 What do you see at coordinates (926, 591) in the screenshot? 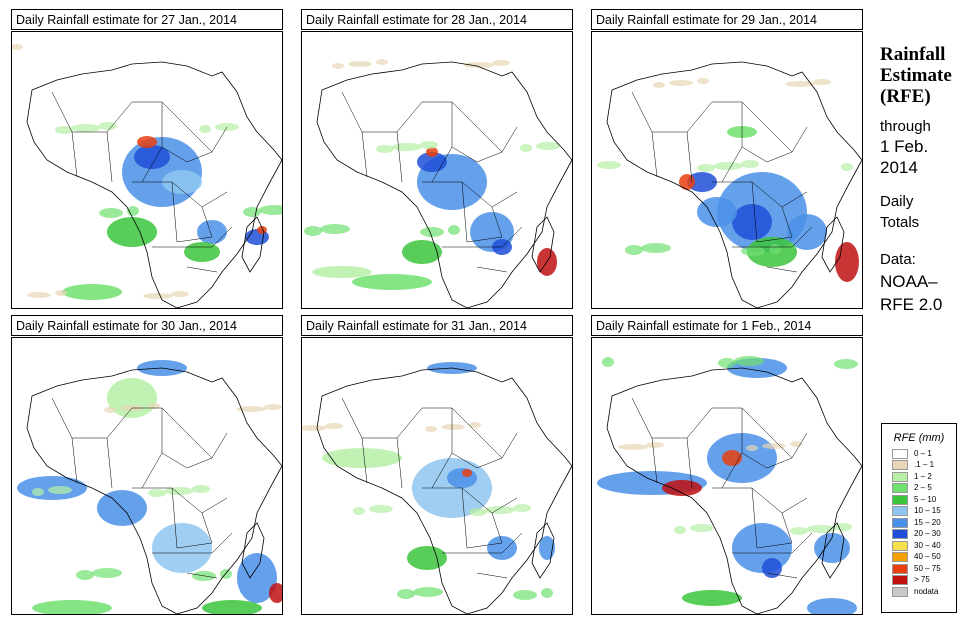
I see `legend-label: nodata` at bounding box center [926, 591].